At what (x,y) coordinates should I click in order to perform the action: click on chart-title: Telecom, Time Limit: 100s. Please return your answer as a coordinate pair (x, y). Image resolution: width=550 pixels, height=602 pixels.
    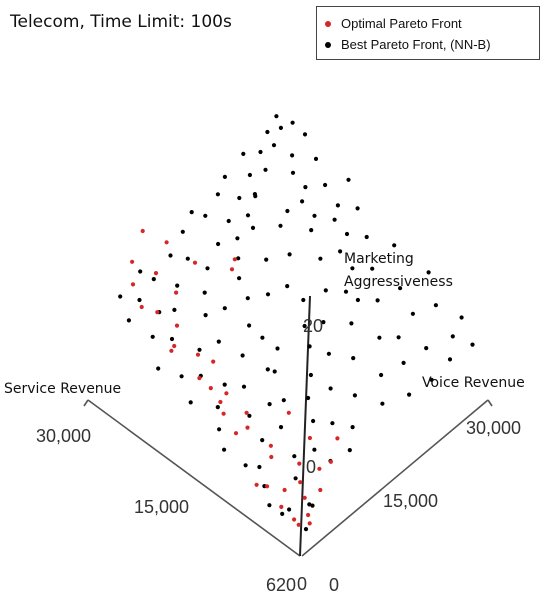
    Looking at the image, I should click on (121, 22).